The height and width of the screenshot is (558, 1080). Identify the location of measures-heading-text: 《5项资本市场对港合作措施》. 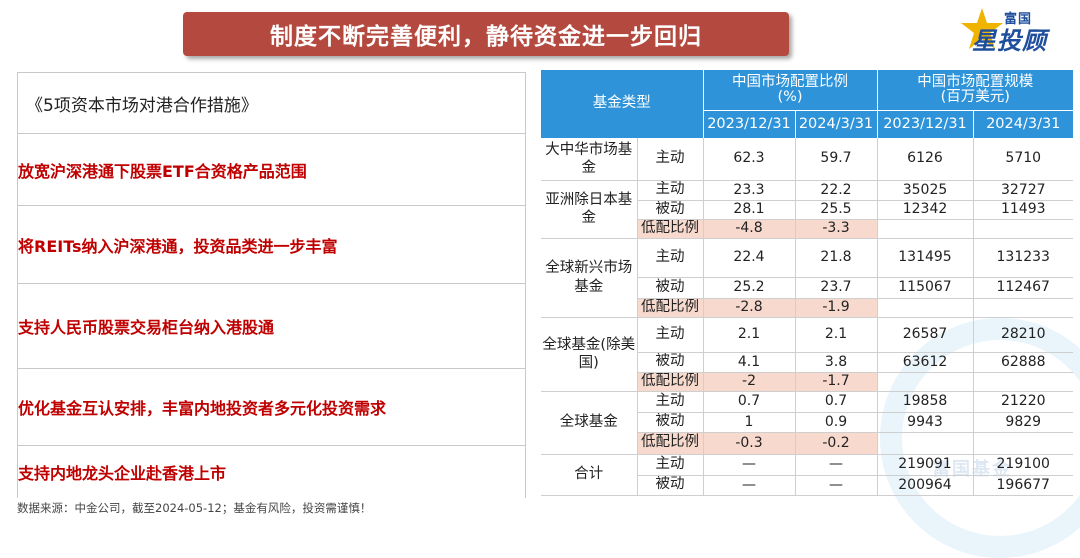
(142, 105).